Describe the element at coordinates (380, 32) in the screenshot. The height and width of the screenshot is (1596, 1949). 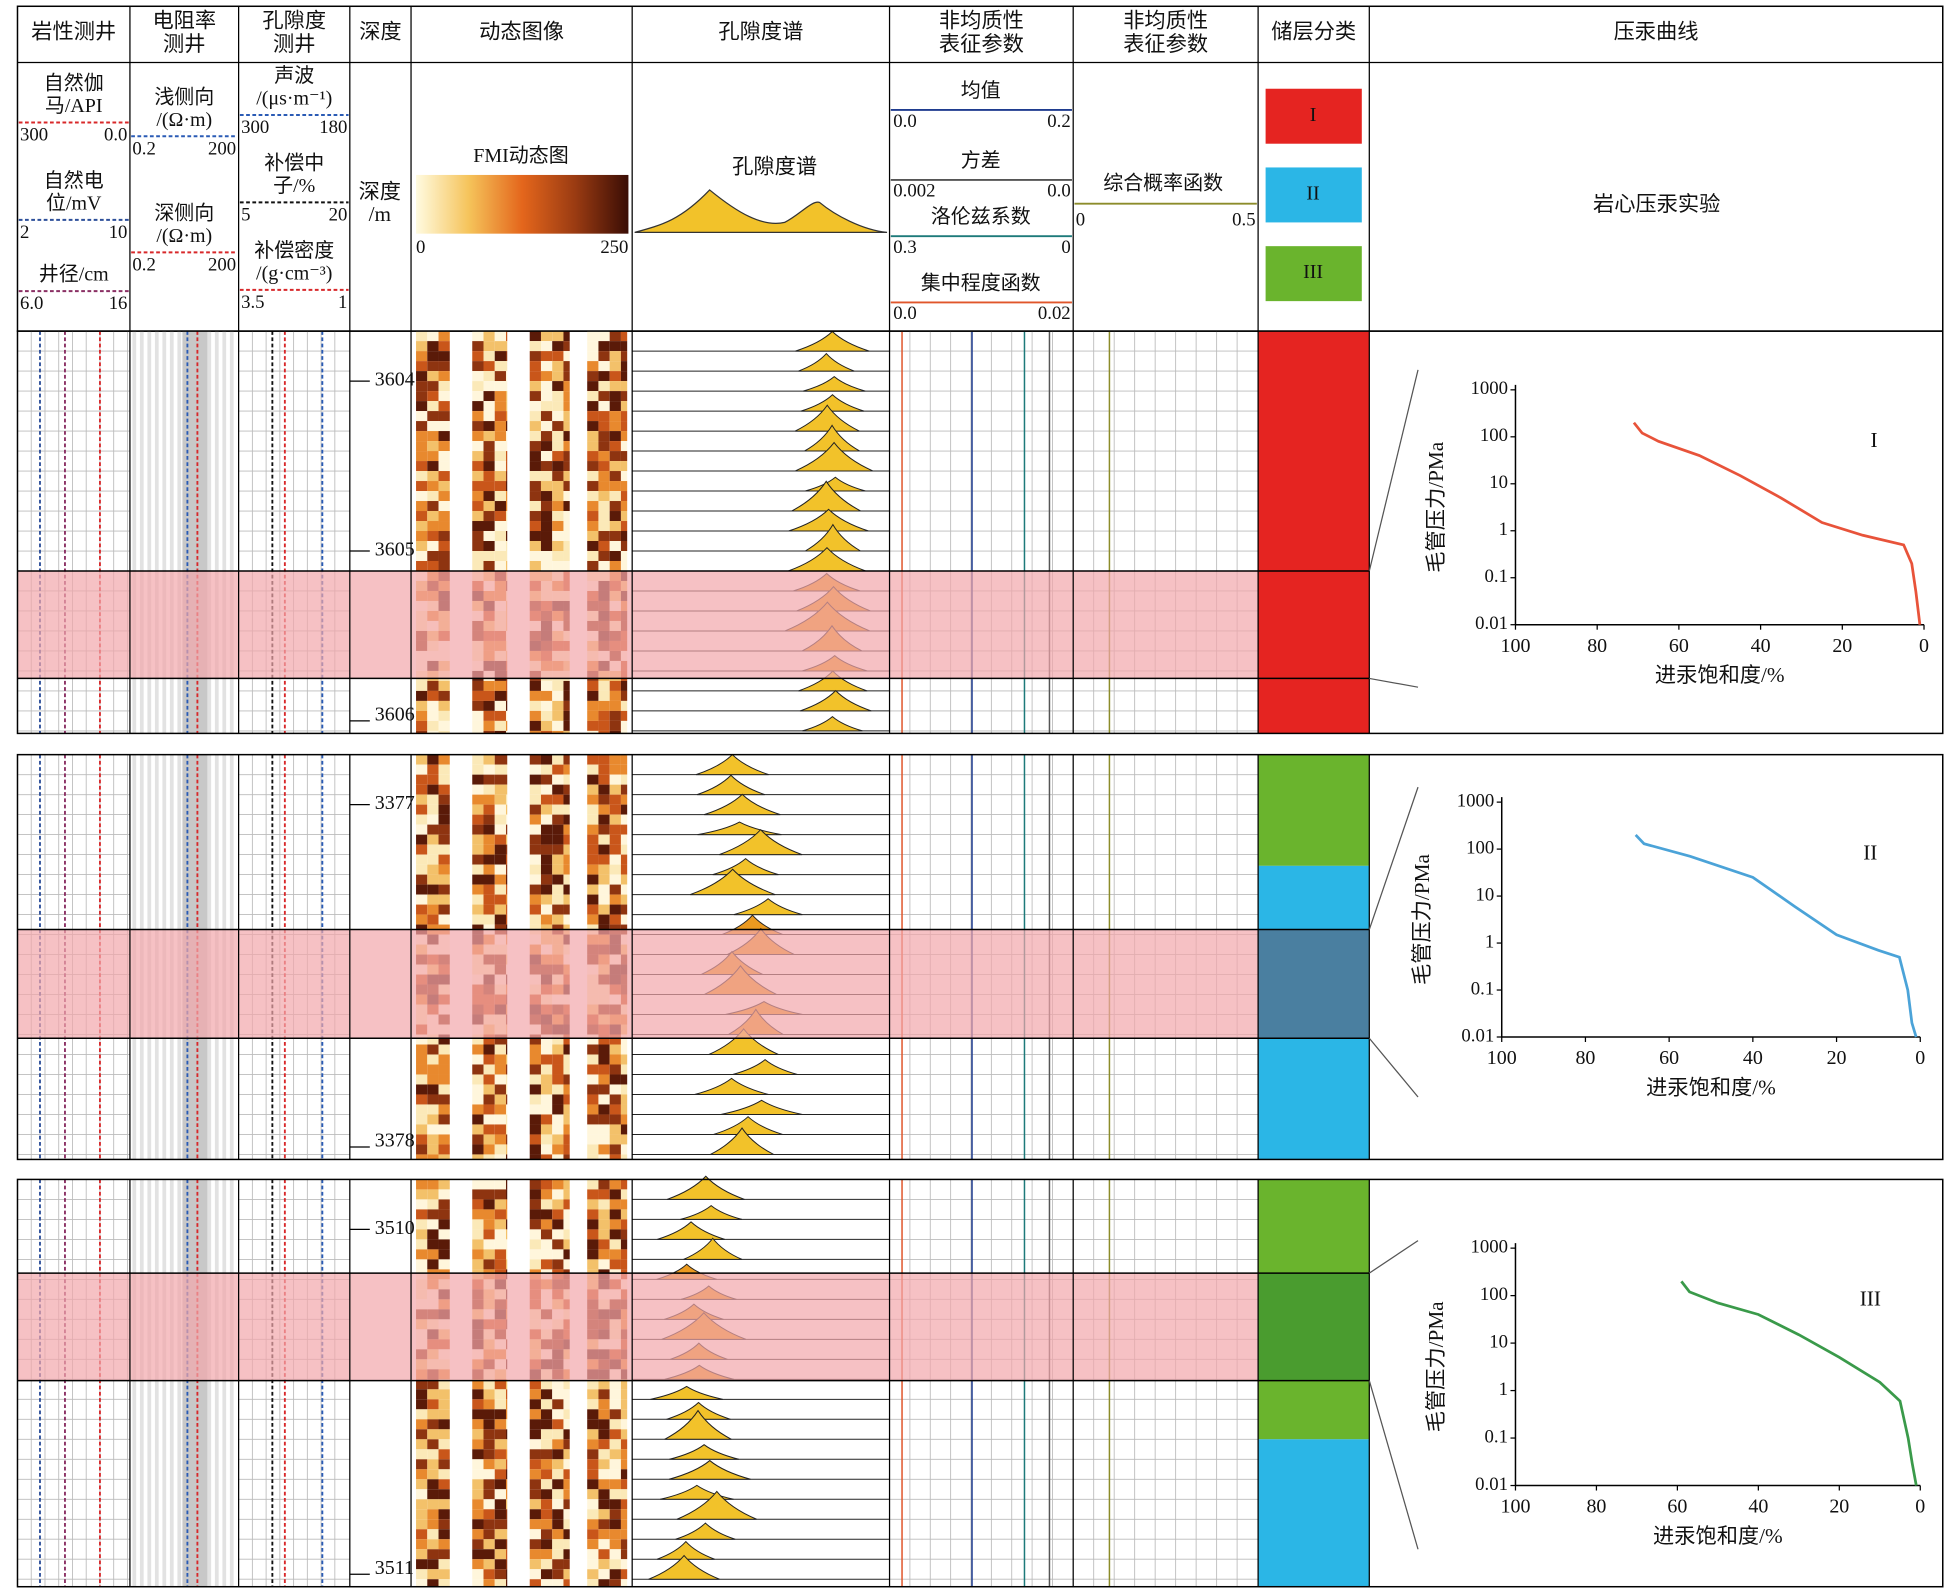
I see `column-title: 深度` at that location.